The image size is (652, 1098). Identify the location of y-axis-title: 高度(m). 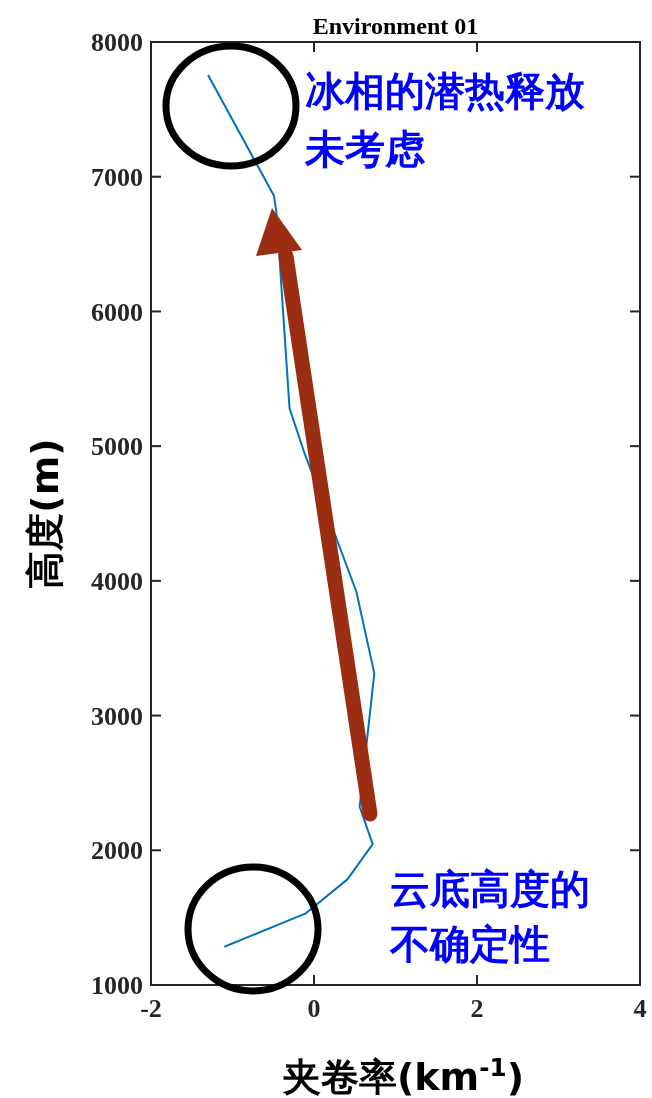
(45, 513).